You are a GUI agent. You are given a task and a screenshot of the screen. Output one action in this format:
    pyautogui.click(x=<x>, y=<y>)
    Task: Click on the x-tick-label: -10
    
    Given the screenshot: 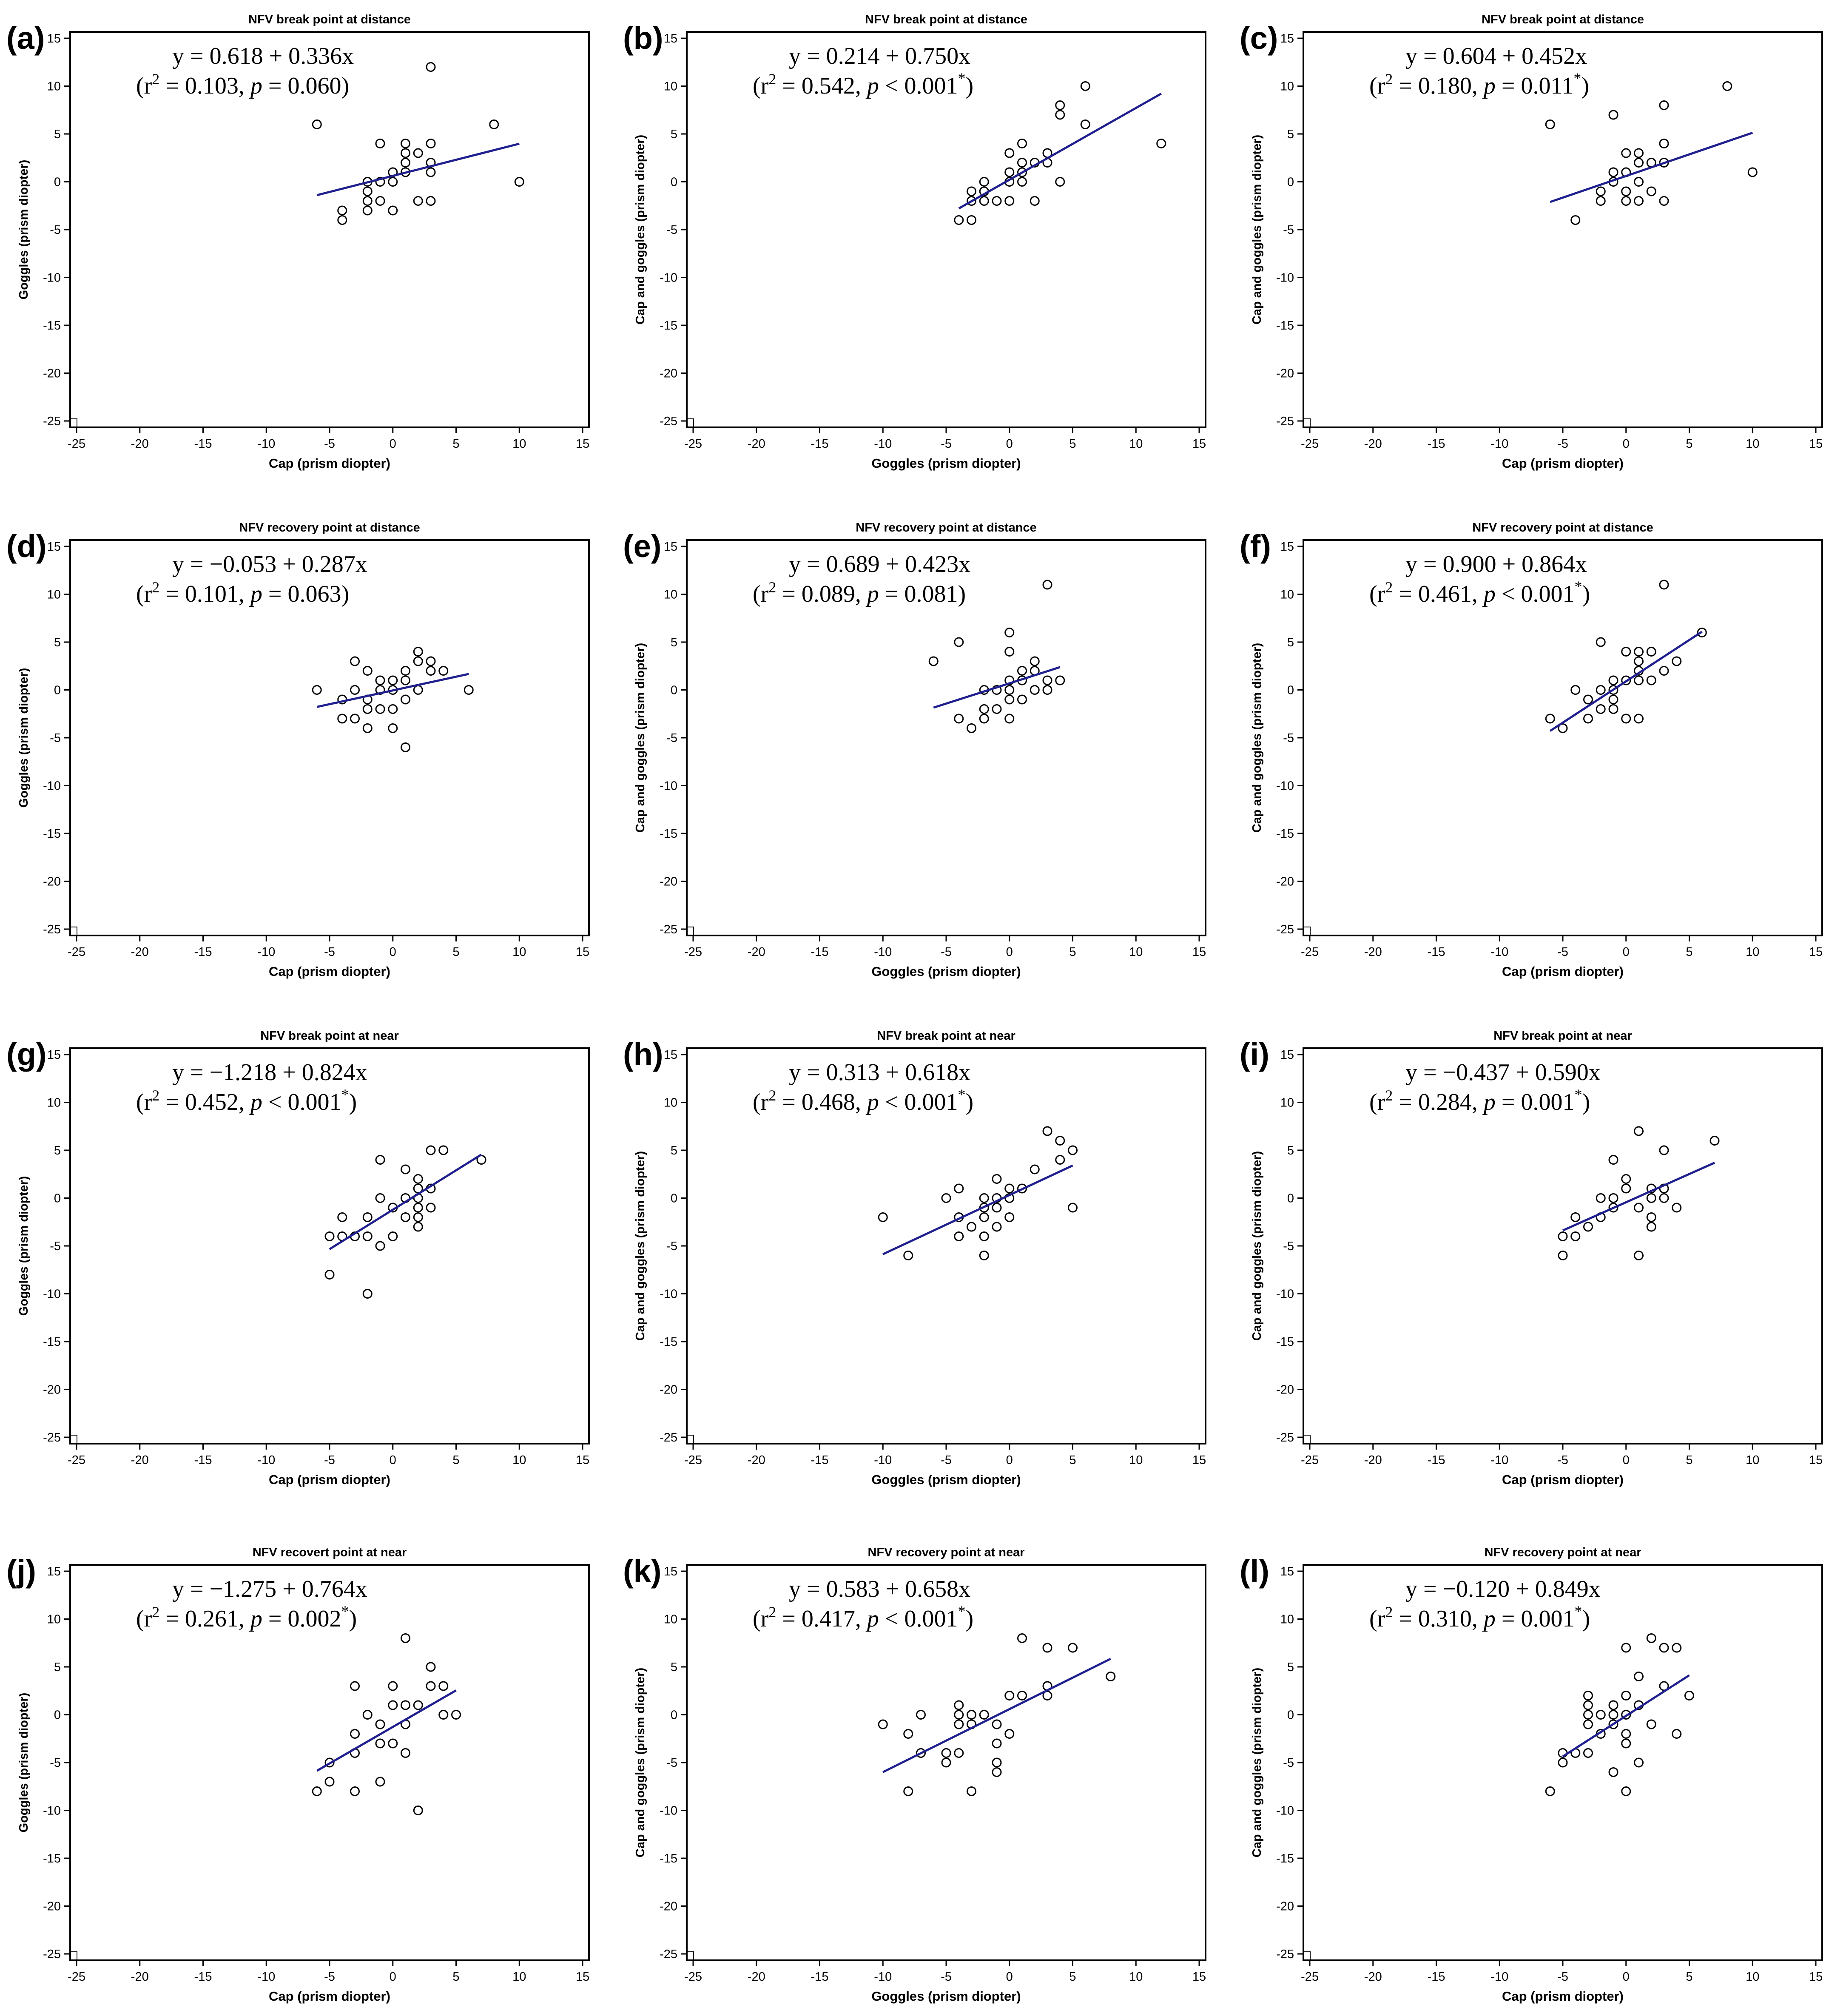 What is the action you would take?
    pyautogui.click(x=1499, y=952)
    